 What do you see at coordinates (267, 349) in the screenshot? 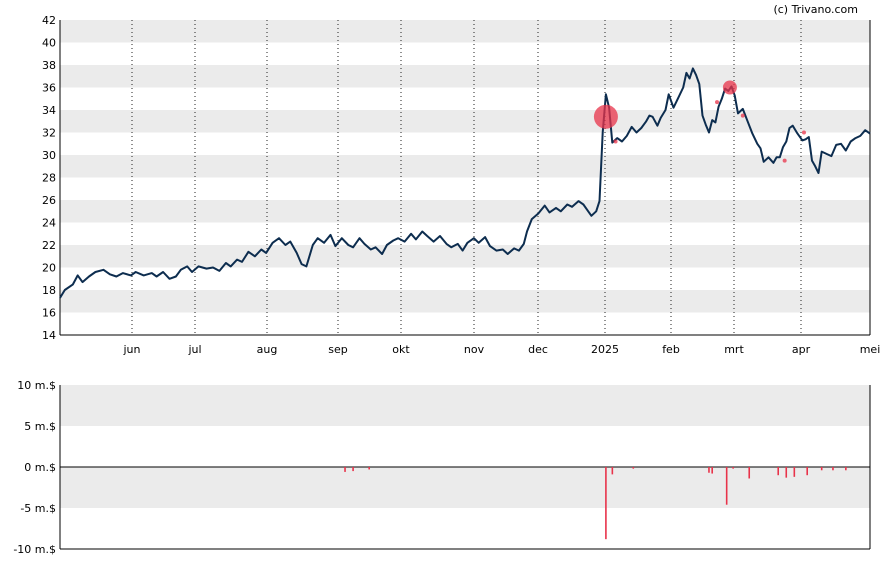
I see `x-tick-label: aug` at bounding box center [267, 349].